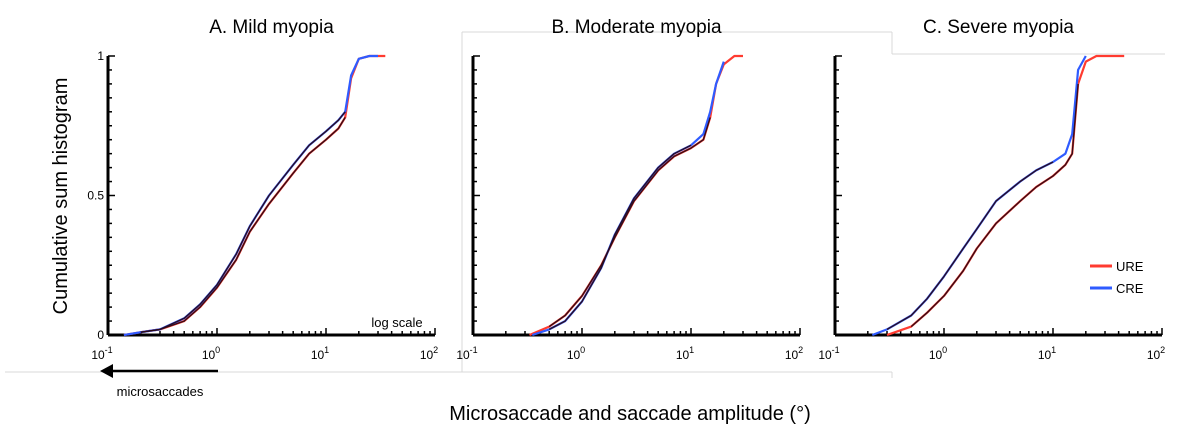  Describe the element at coordinates (100, 56) in the screenshot. I see `y-tick-label: 1` at that location.